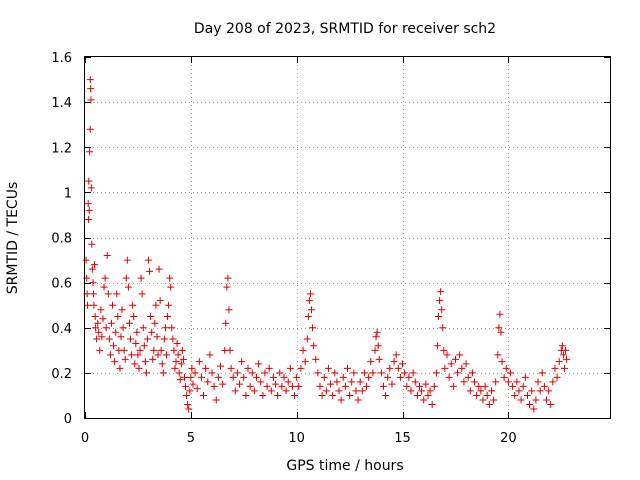 The image size is (640, 480). What do you see at coordinates (402, 438) in the screenshot?
I see `x-tick-label: 15` at bounding box center [402, 438].